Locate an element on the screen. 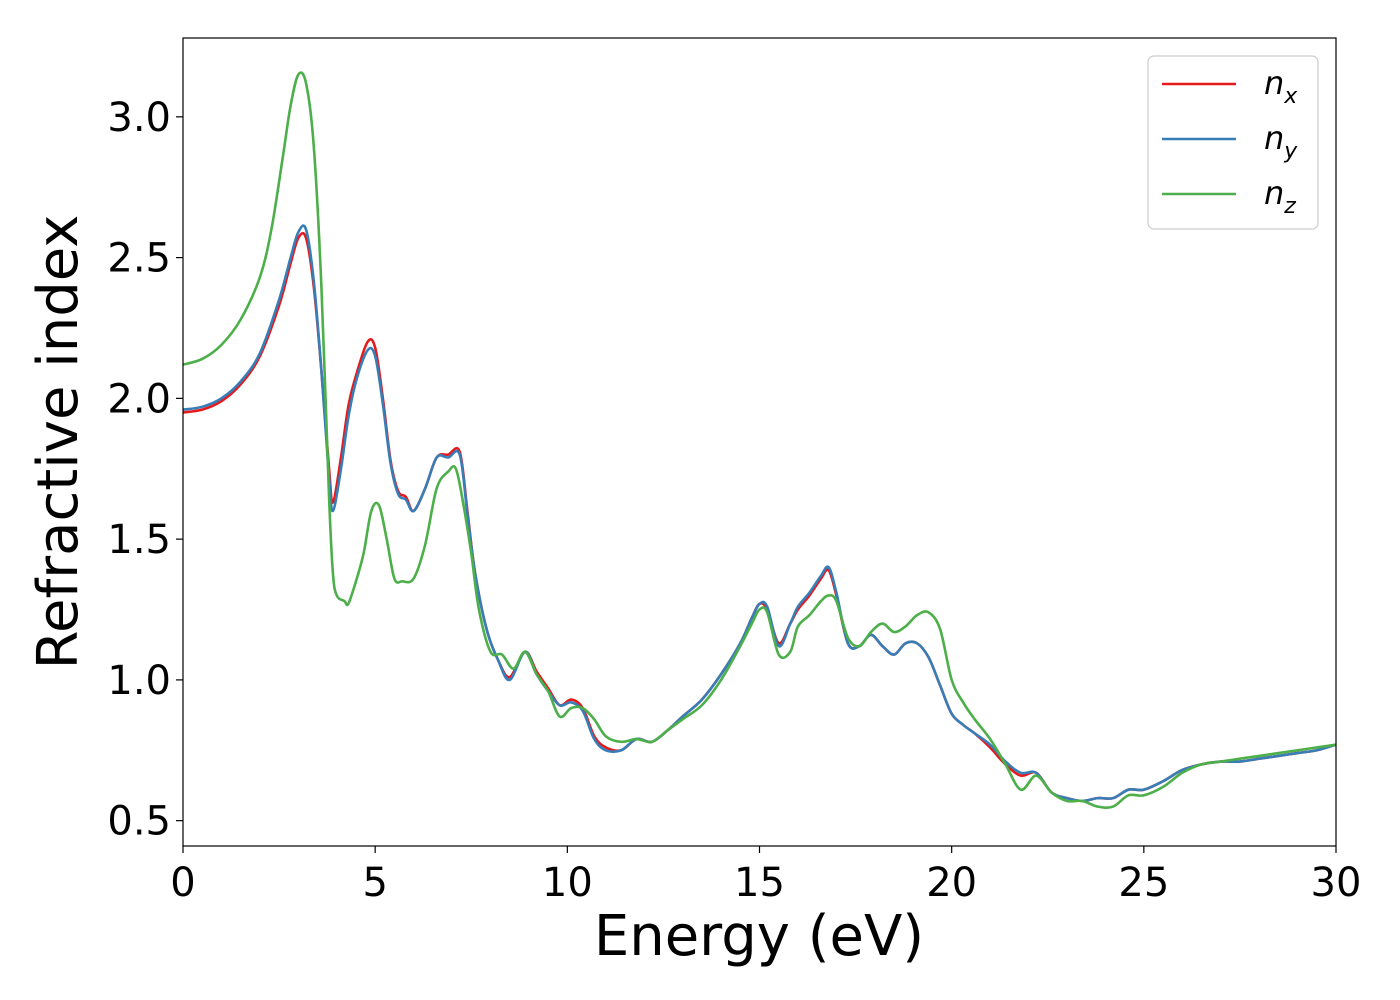 This screenshot has height=1000, width=1400. x-tick-label: 5 is located at coordinates (374, 883).